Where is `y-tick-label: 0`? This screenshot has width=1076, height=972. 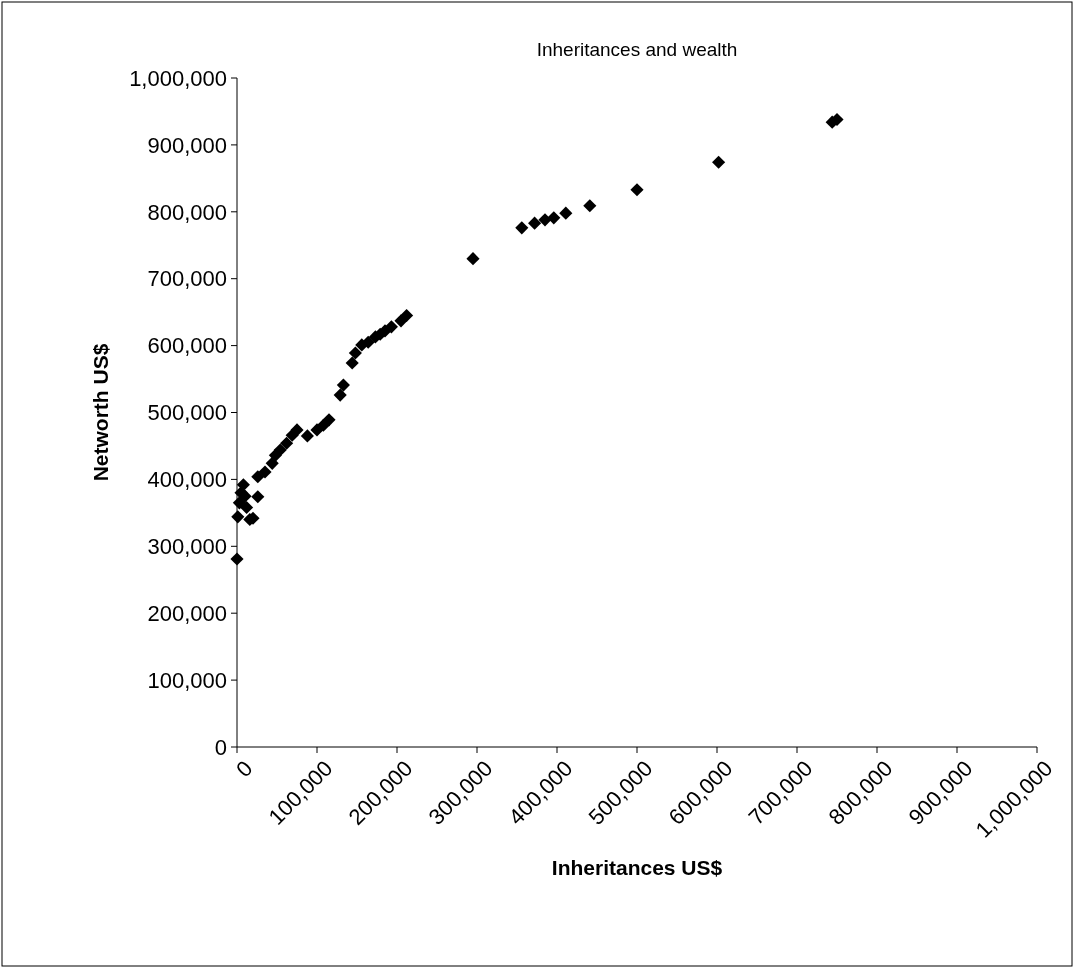
y-tick-label: 0 is located at coordinates (220, 747).